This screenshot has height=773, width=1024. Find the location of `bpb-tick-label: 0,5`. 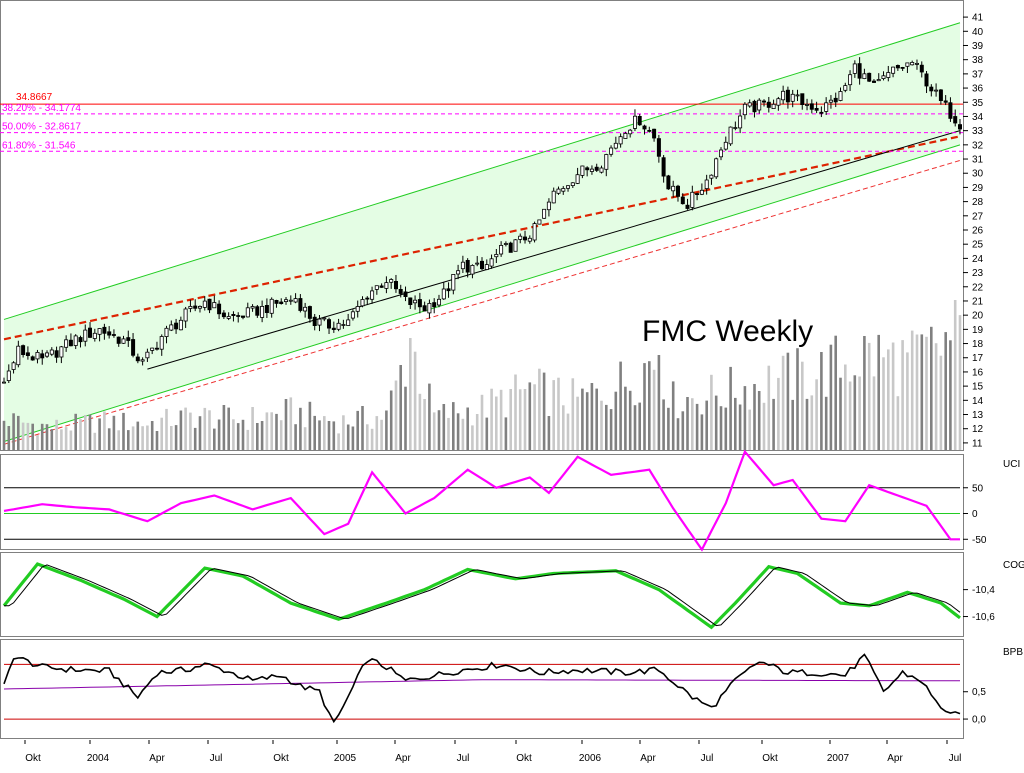

bpb-tick-label: 0,5 is located at coordinates (979, 692).